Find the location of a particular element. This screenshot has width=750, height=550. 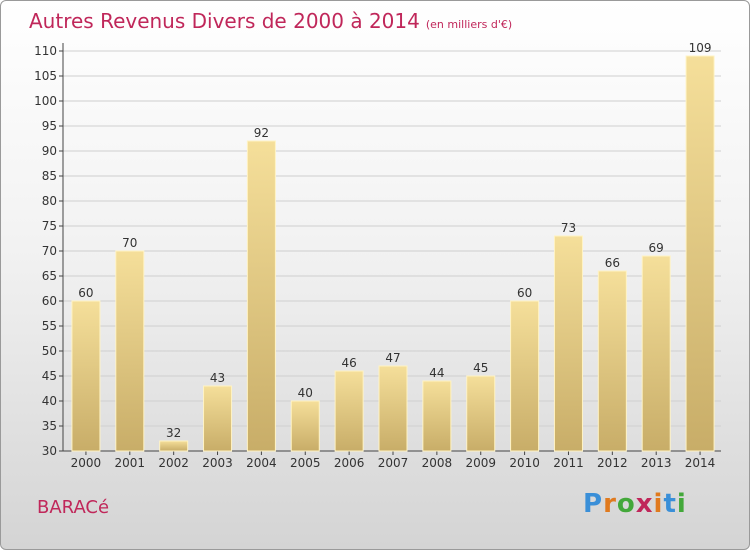

logo-letter: o is located at coordinates (626, 504).